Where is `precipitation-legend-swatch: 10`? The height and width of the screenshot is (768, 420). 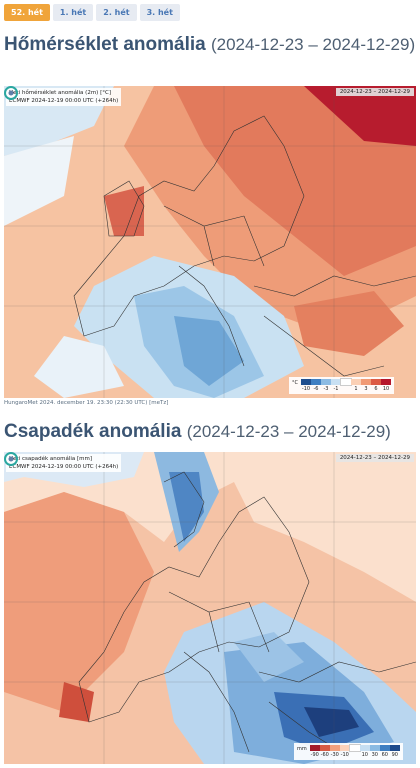 precipitation-legend-swatch: 10 is located at coordinates (364, 751).